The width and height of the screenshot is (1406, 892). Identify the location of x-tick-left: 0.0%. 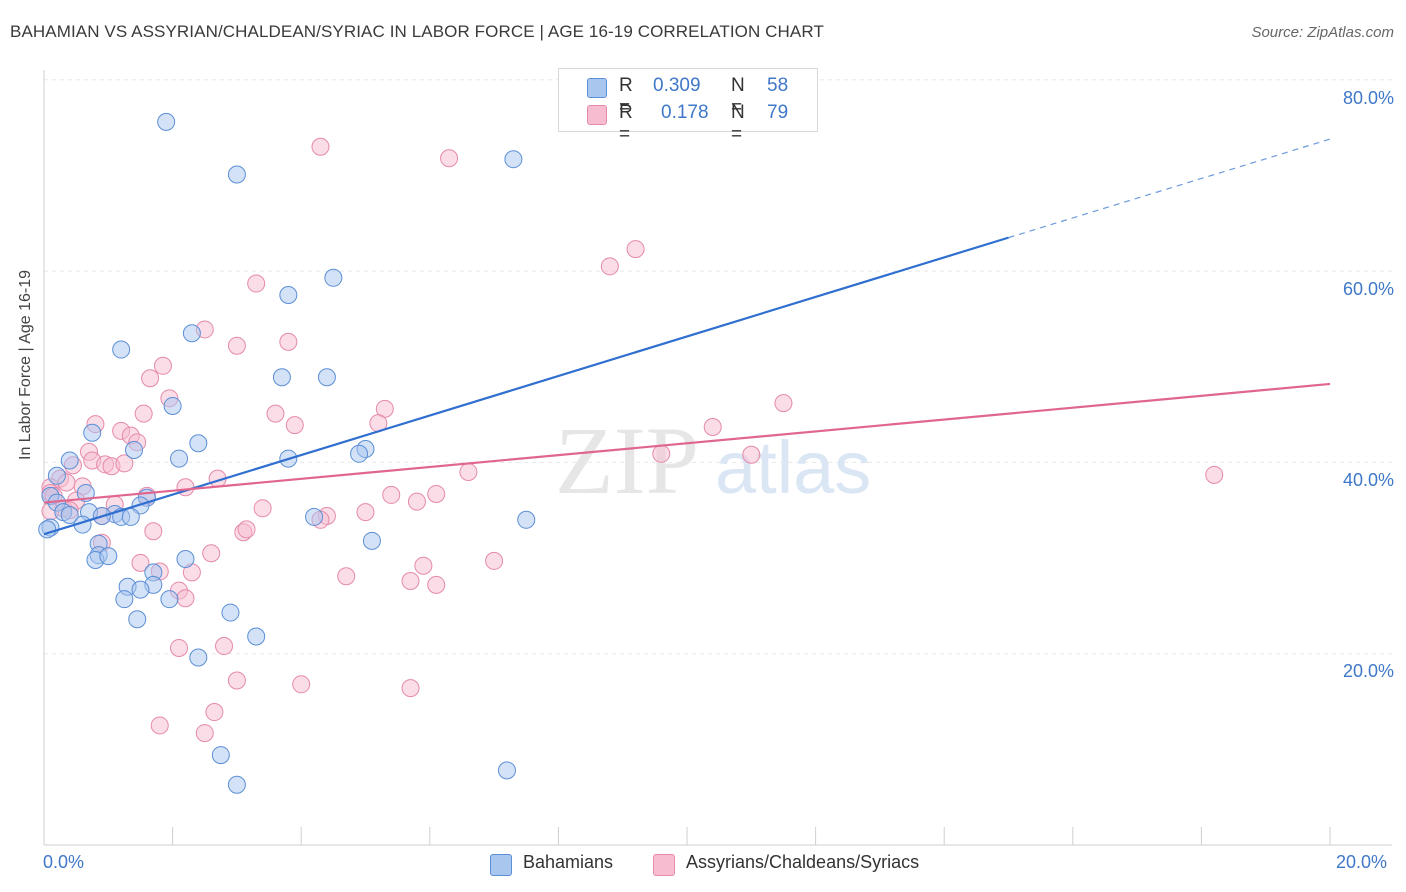
(64, 862).